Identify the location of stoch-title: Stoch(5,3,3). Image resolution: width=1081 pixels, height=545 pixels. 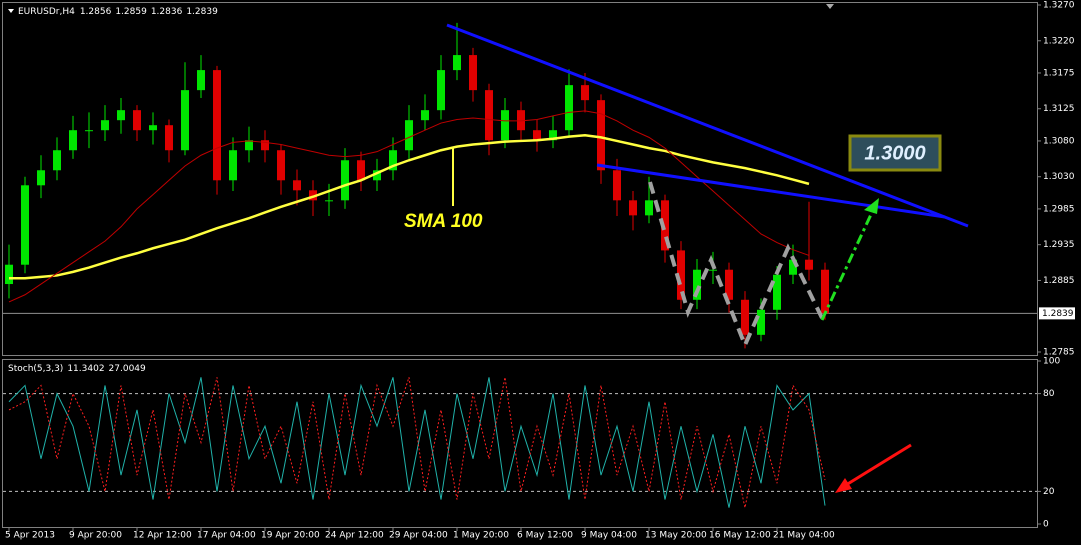
(35, 369).